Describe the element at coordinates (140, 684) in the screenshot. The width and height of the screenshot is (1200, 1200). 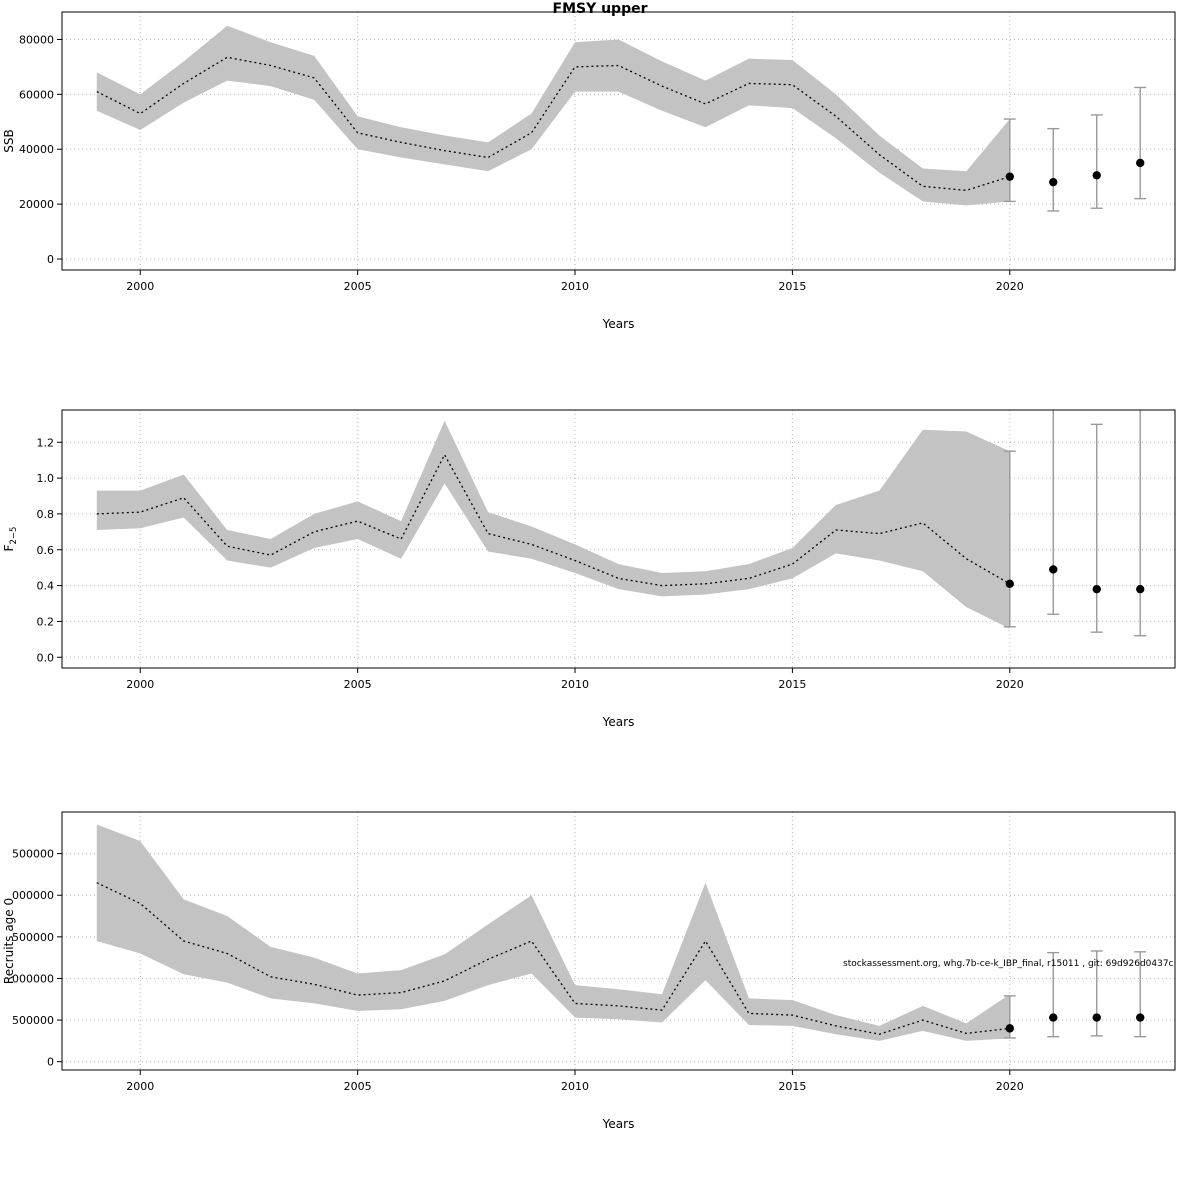
I see `fbar-x-tick-label: 2000` at that location.